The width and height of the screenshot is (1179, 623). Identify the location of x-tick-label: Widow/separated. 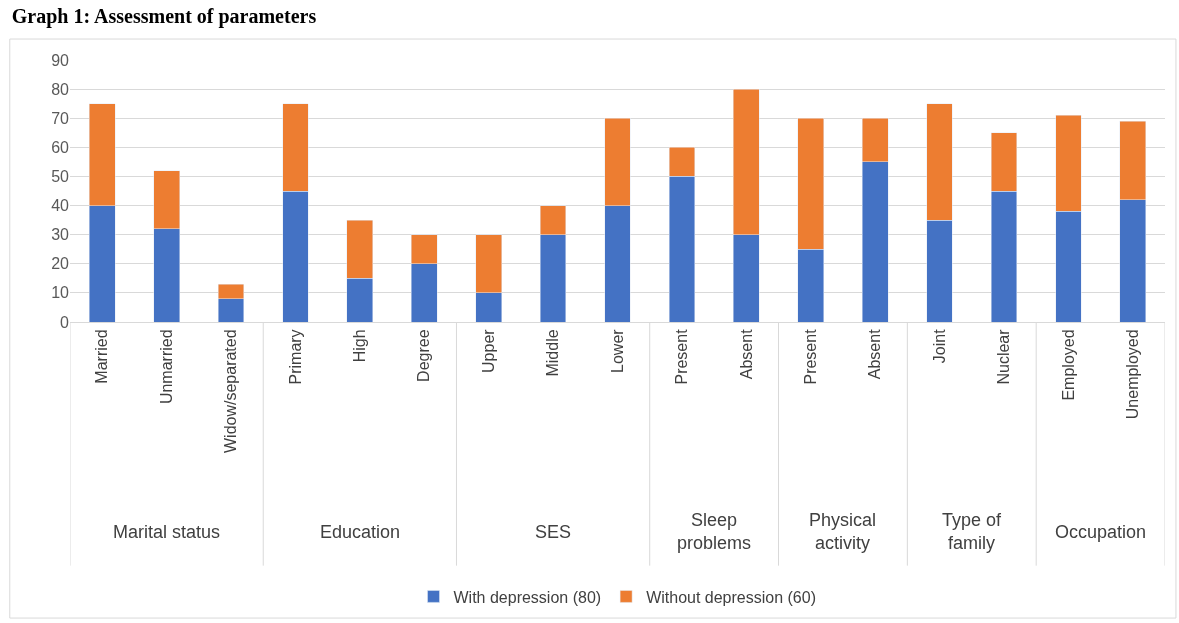
(231, 391).